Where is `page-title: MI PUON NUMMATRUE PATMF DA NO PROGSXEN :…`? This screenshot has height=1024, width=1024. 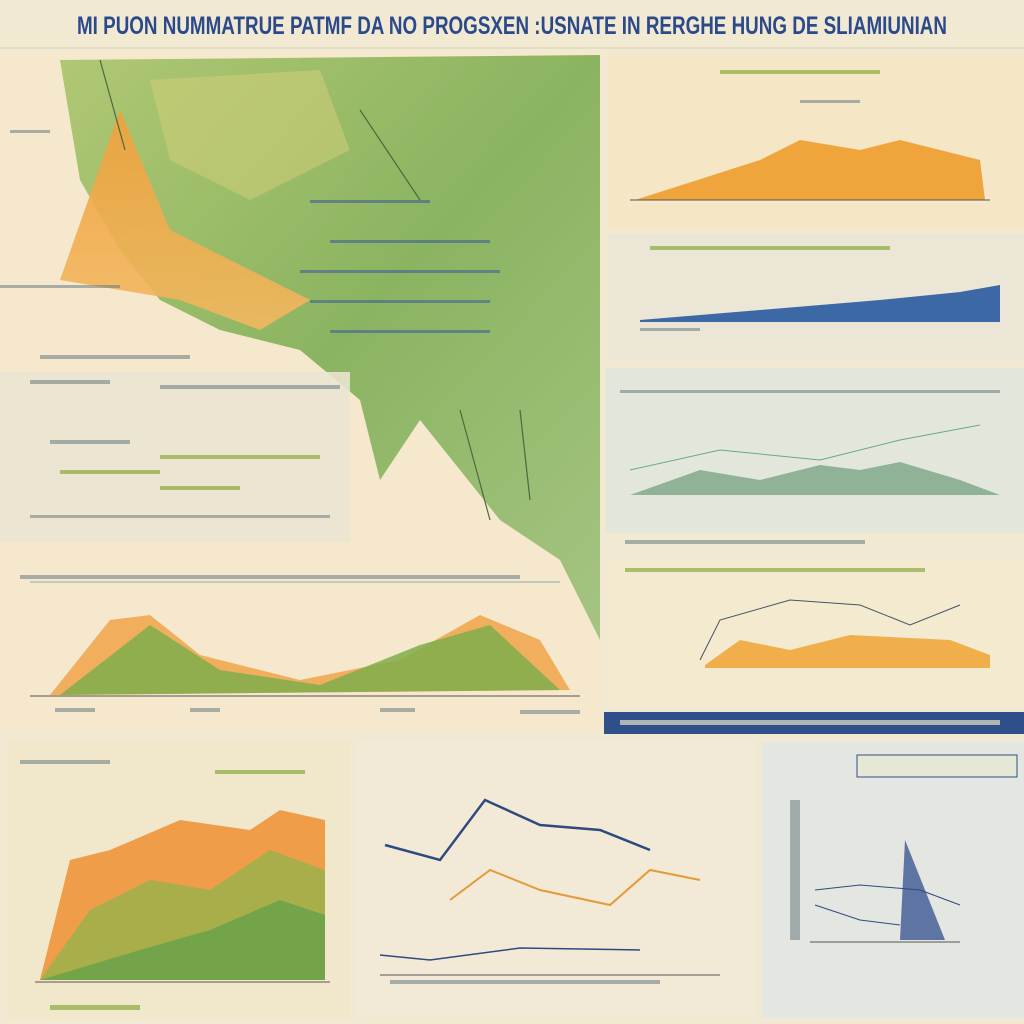
page-title: MI PUON NUMMATRUE PATMF DA NO PROGSXEN :… is located at coordinates (512, 26).